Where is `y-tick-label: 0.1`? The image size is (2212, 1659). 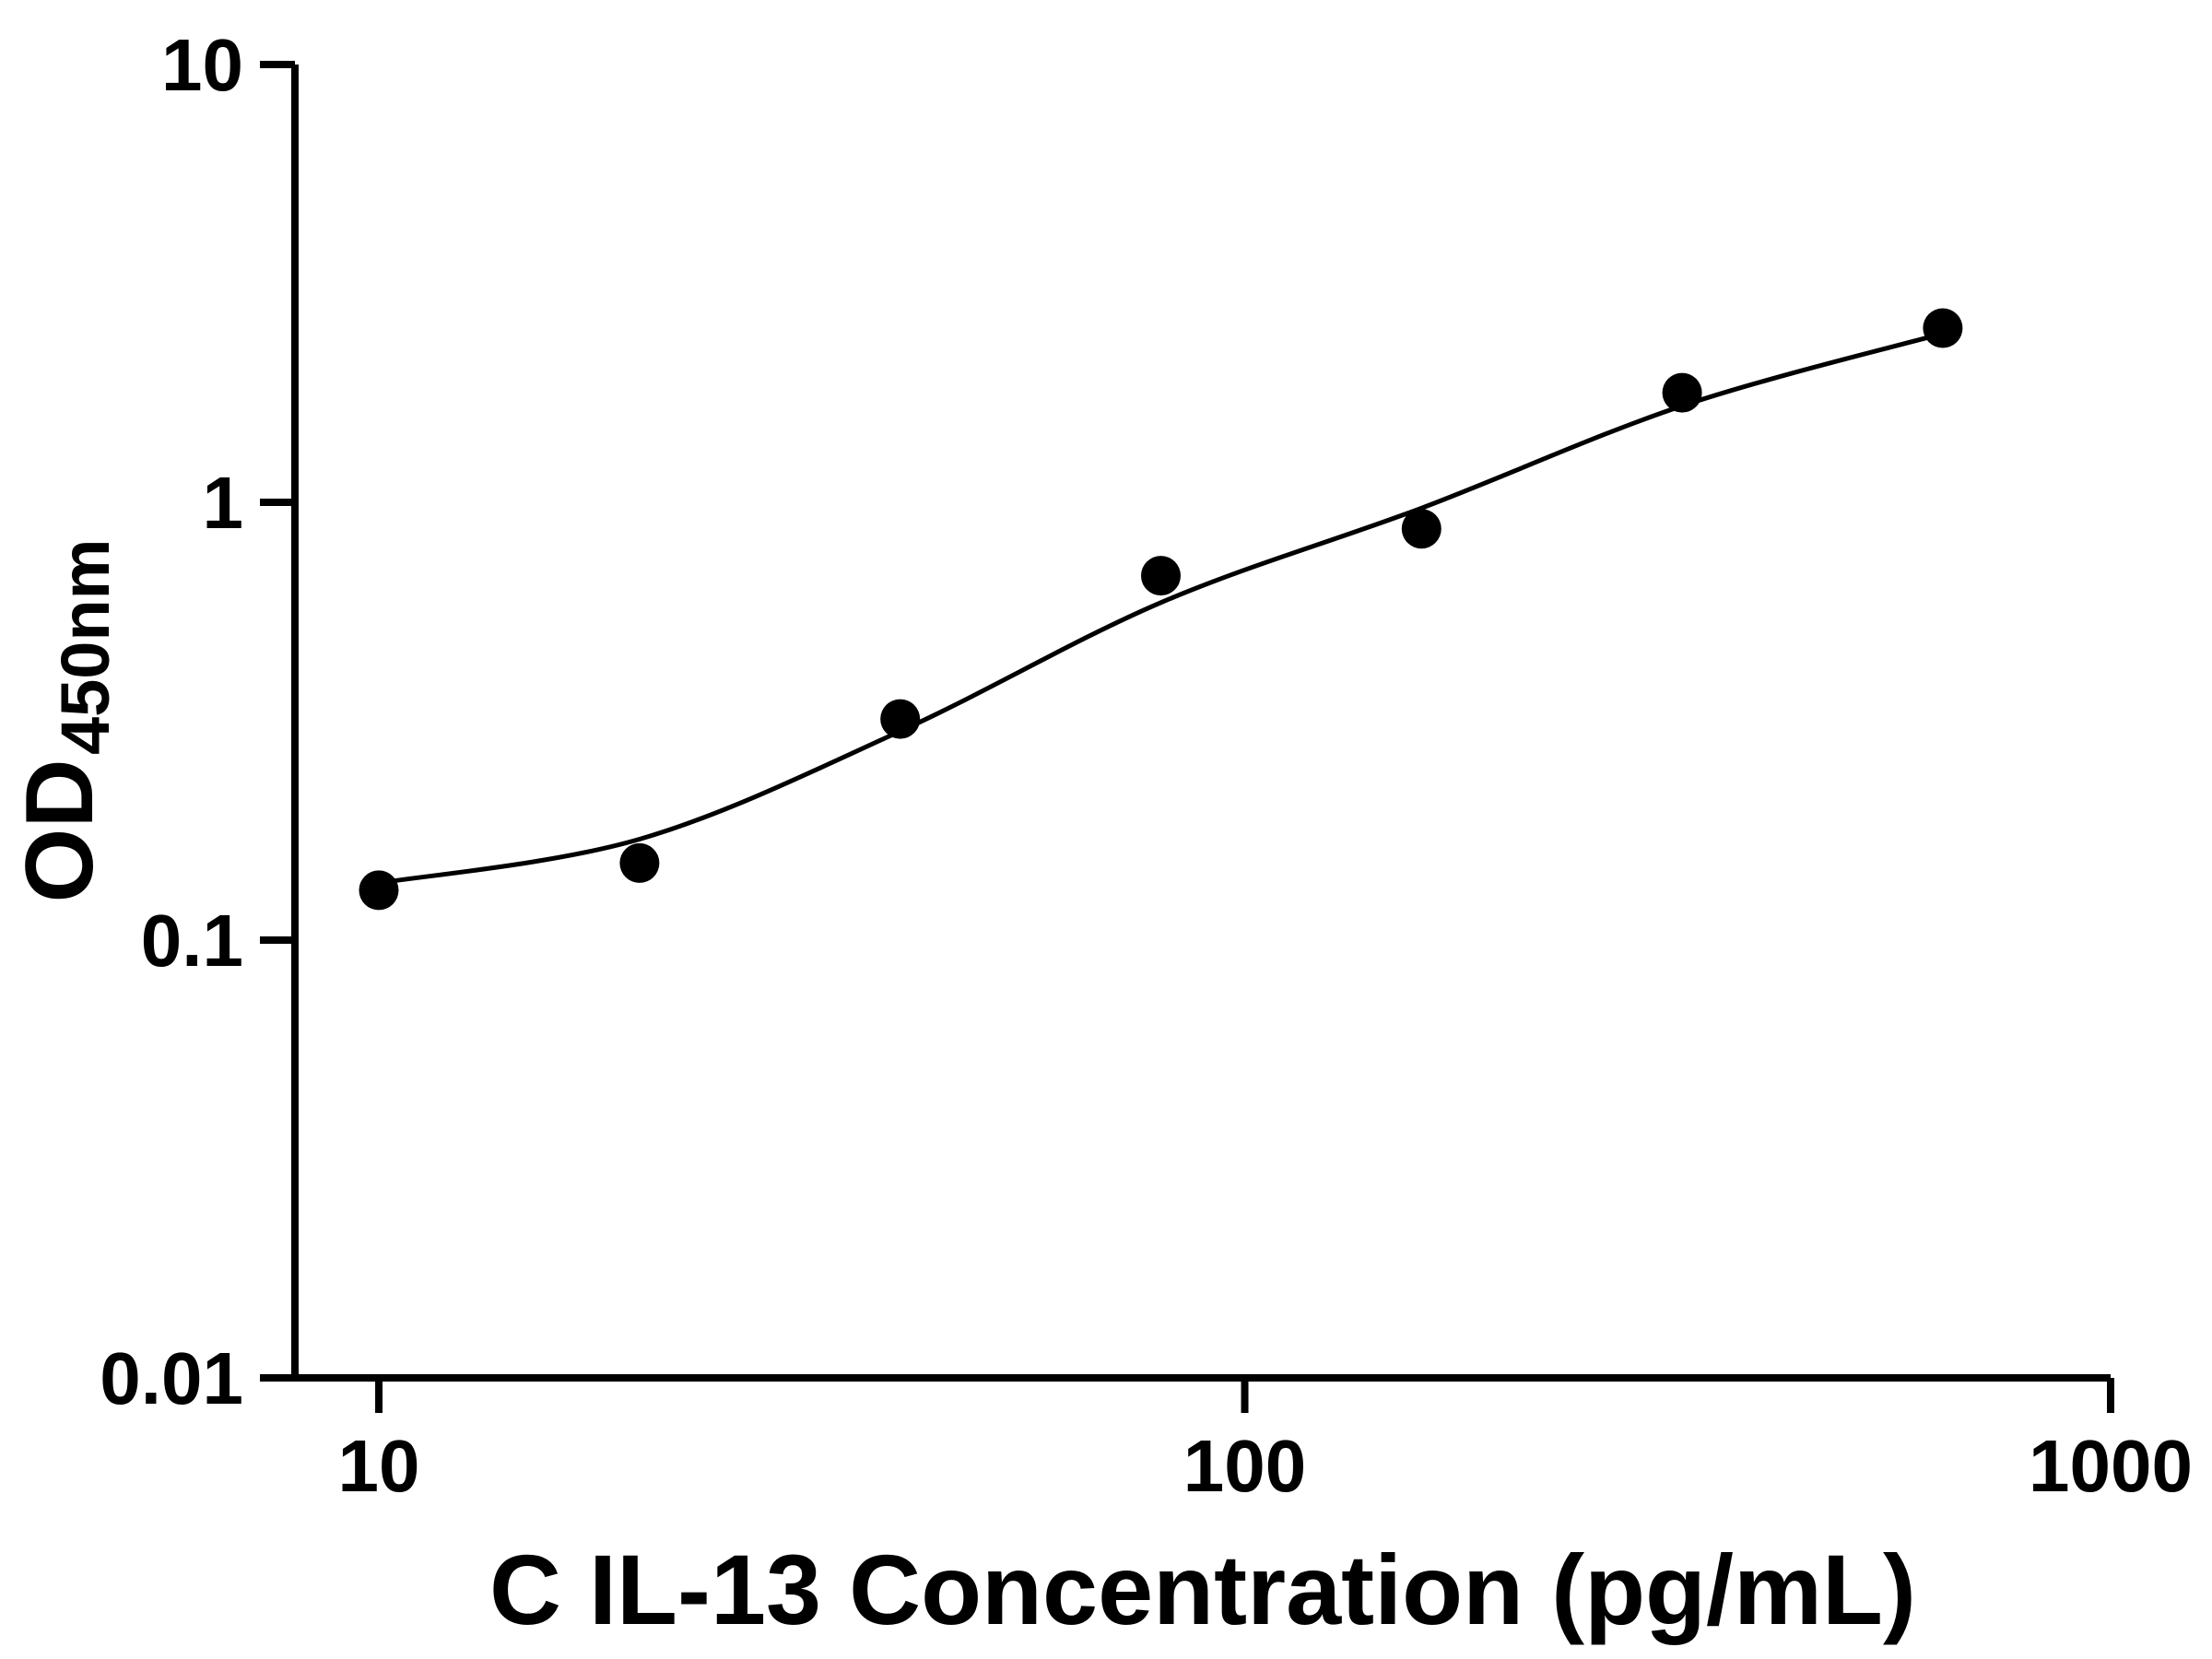 y-tick-label: 0.1 is located at coordinates (192, 941).